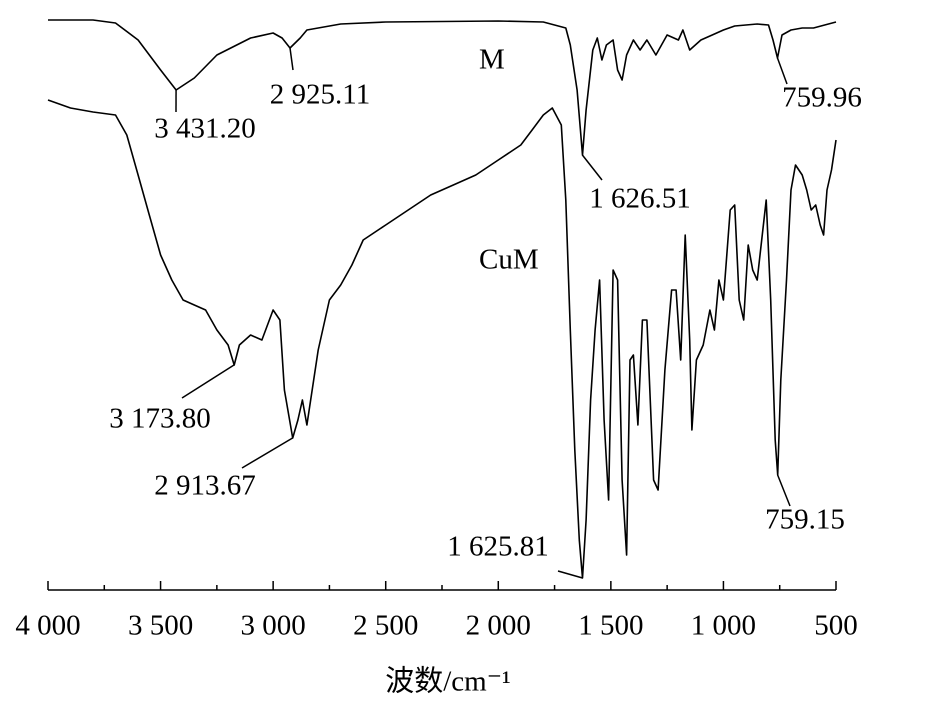  I want to click on annotation-label: 1 626.51, so click(640, 199).